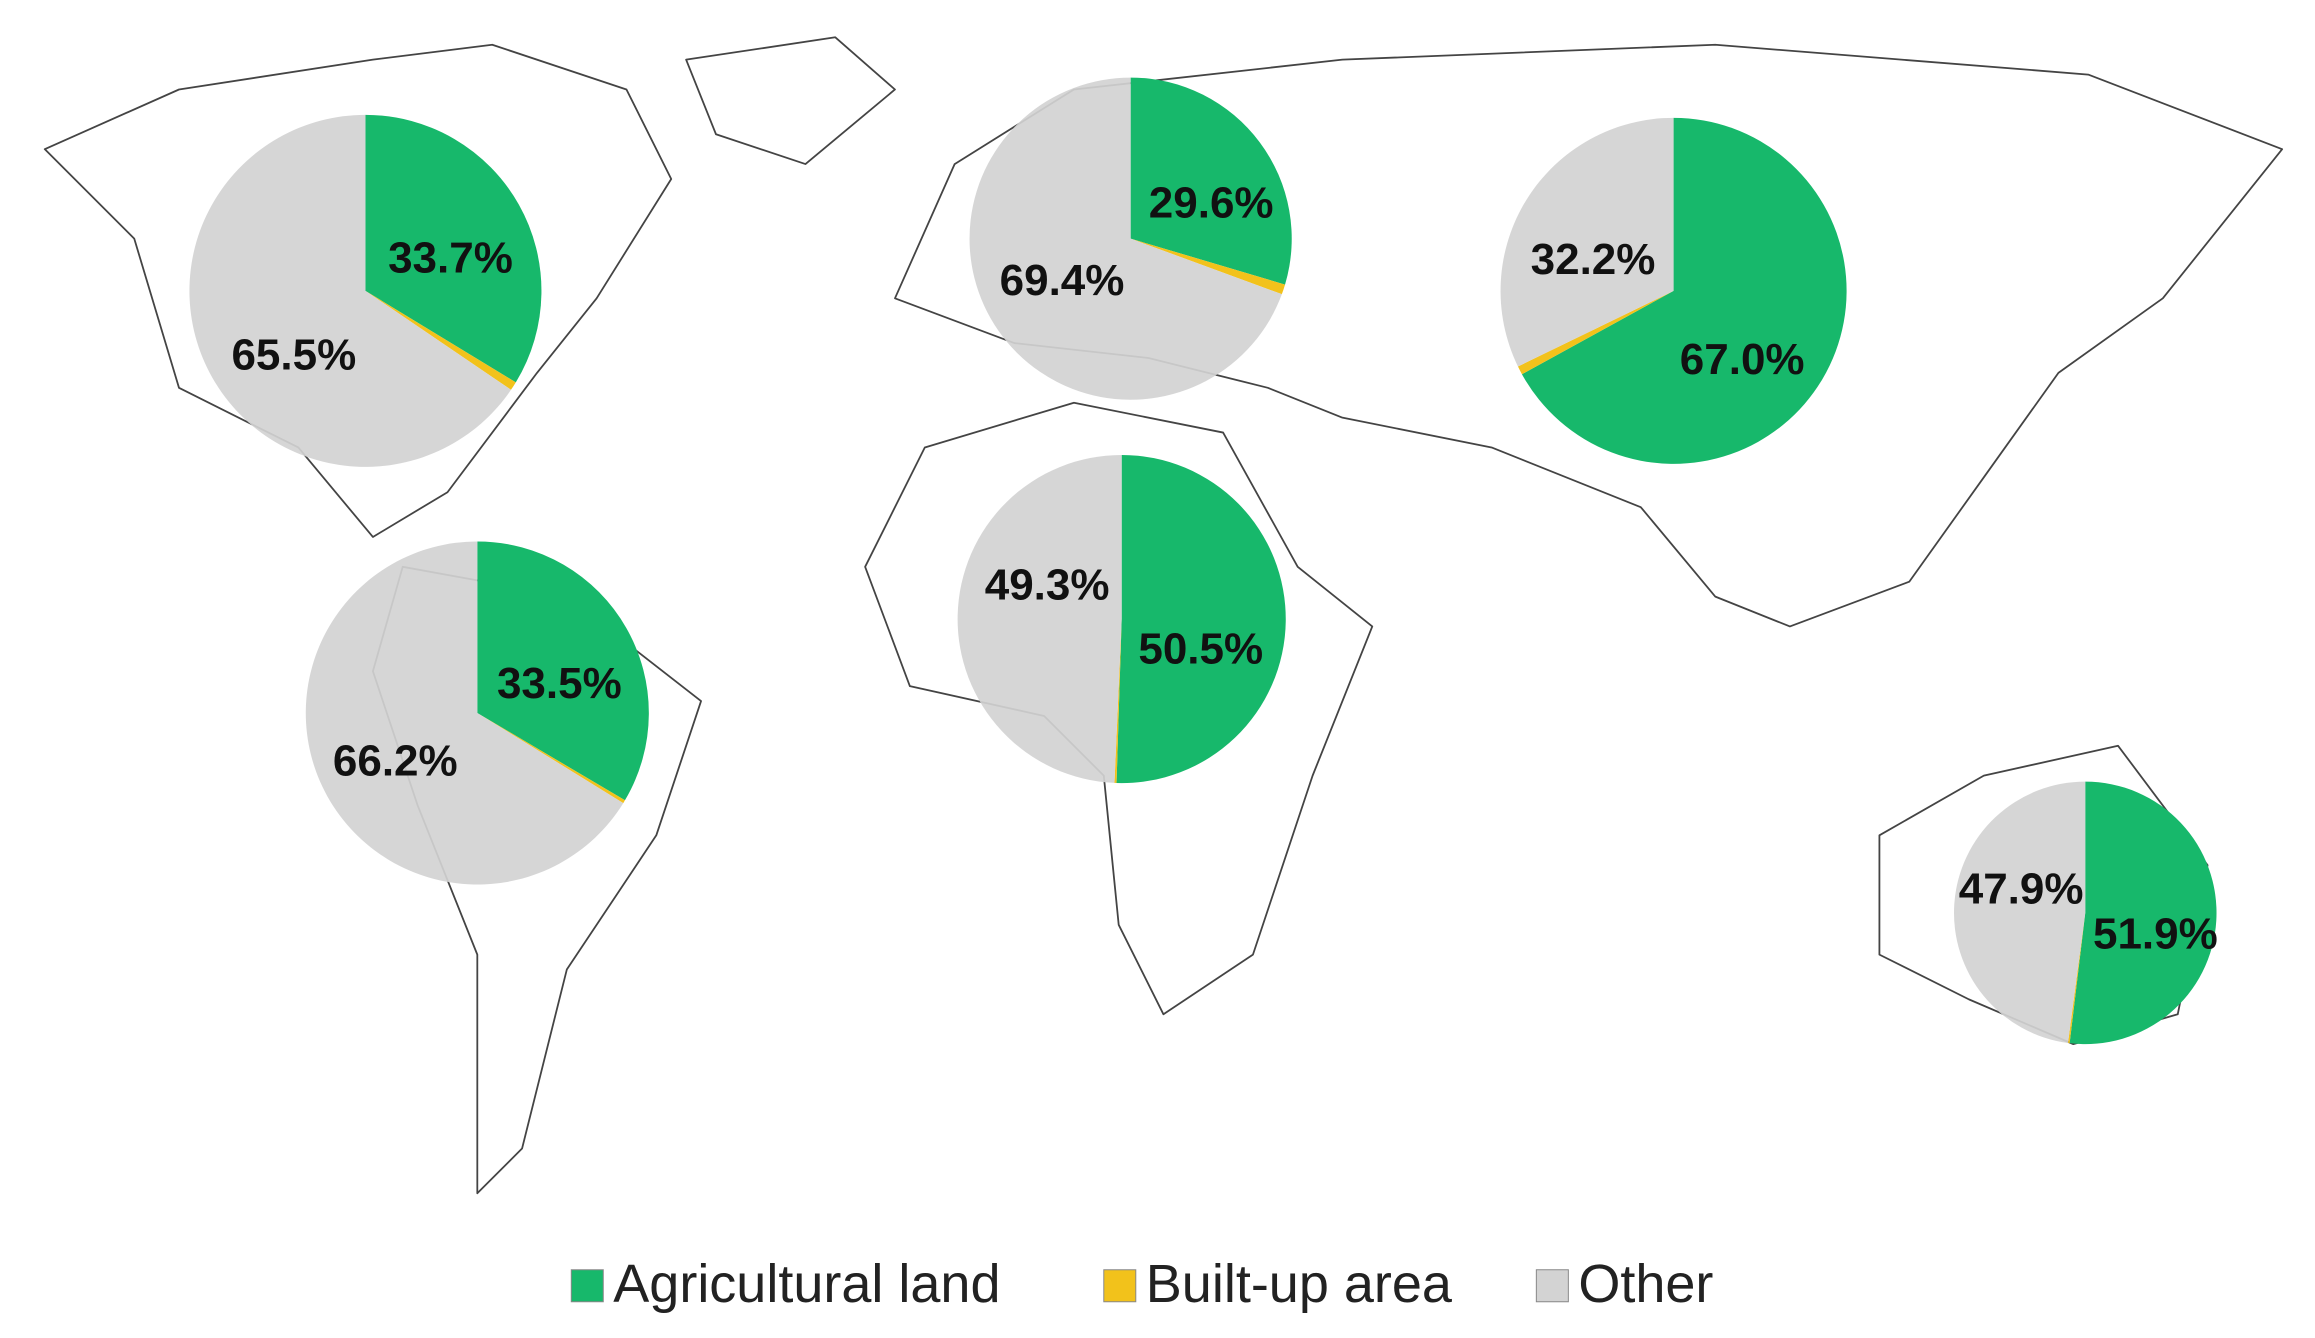 Image resolution: width=2315 pixels, height=1338 pixels. What do you see at coordinates (559, 683) in the screenshot?
I see `pie-label: 33.5%` at bounding box center [559, 683].